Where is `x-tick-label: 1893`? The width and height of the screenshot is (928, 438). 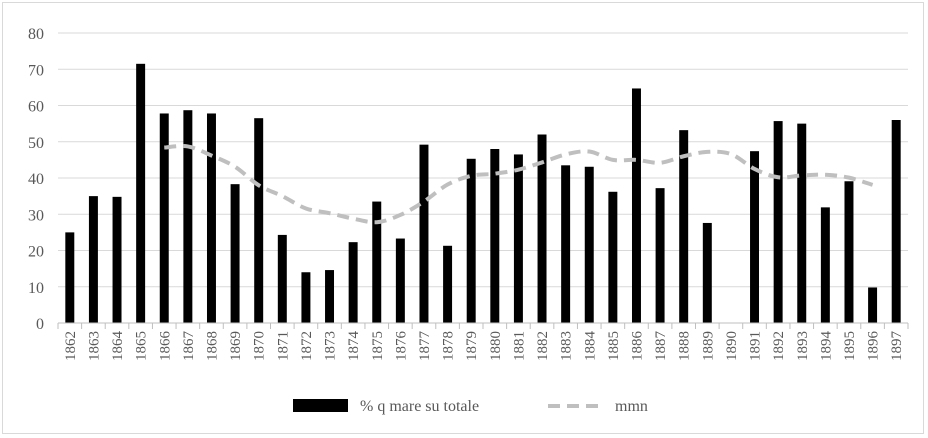
x-tick-label: 1893 is located at coordinates (803, 346).